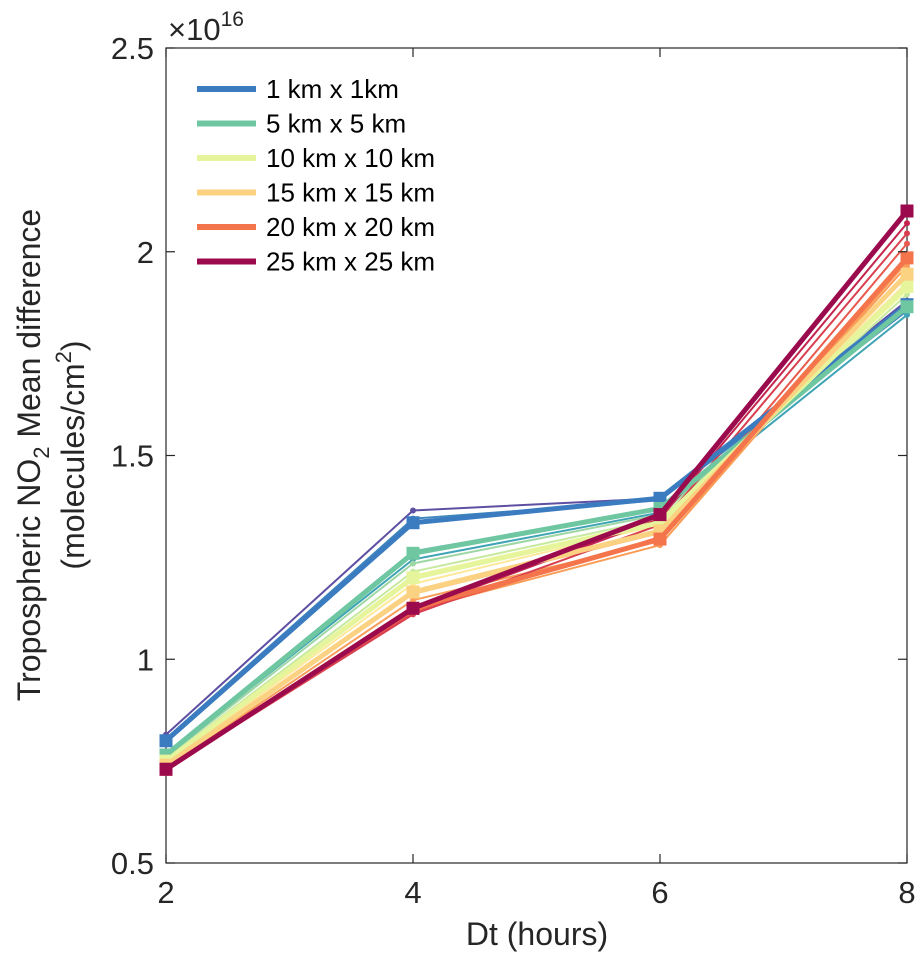 Image resolution: width=923 pixels, height=959 pixels. I want to click on svg-text: (molecules/cm2), so click(71, 454).